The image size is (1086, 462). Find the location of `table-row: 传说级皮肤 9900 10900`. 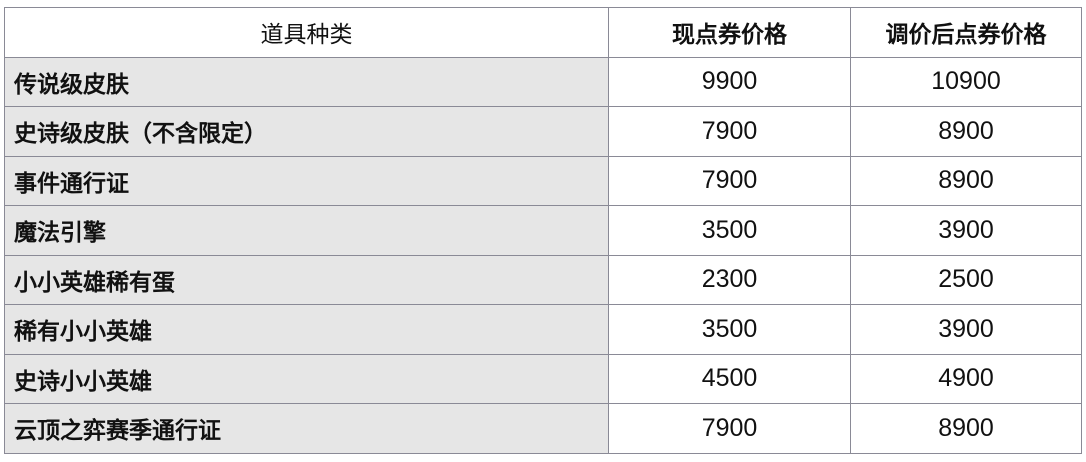

table-row: 传说级皮肤 9900 10900 is located at coordinates (543, 81).